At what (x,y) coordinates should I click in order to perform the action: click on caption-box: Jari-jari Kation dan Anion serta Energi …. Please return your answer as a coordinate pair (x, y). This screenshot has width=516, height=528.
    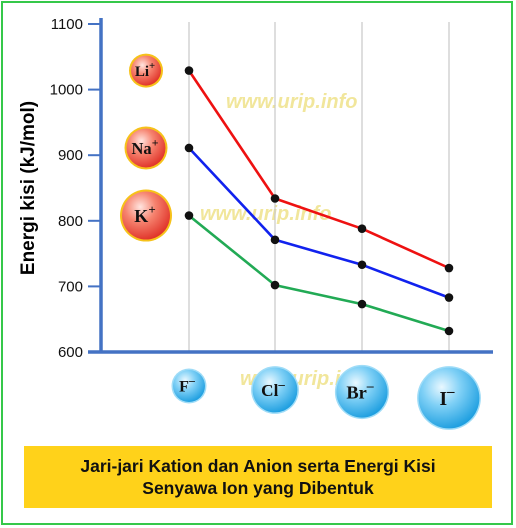
    Looking at the image, I should click on (258, 477).